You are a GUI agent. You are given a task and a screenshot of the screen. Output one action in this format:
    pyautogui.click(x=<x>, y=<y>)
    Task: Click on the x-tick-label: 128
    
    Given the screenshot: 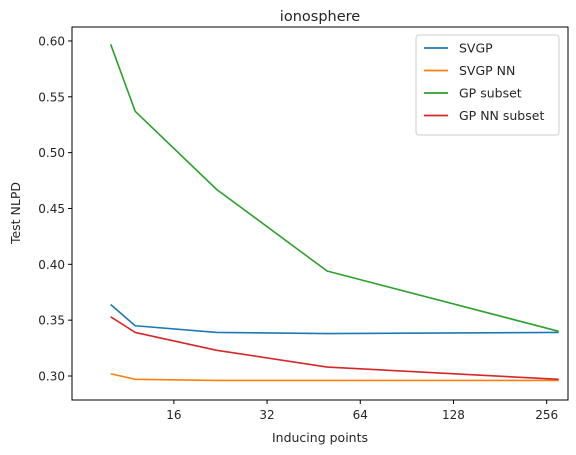 What is the action you would take?
    pyautogui.click(x=453, y=415)
    